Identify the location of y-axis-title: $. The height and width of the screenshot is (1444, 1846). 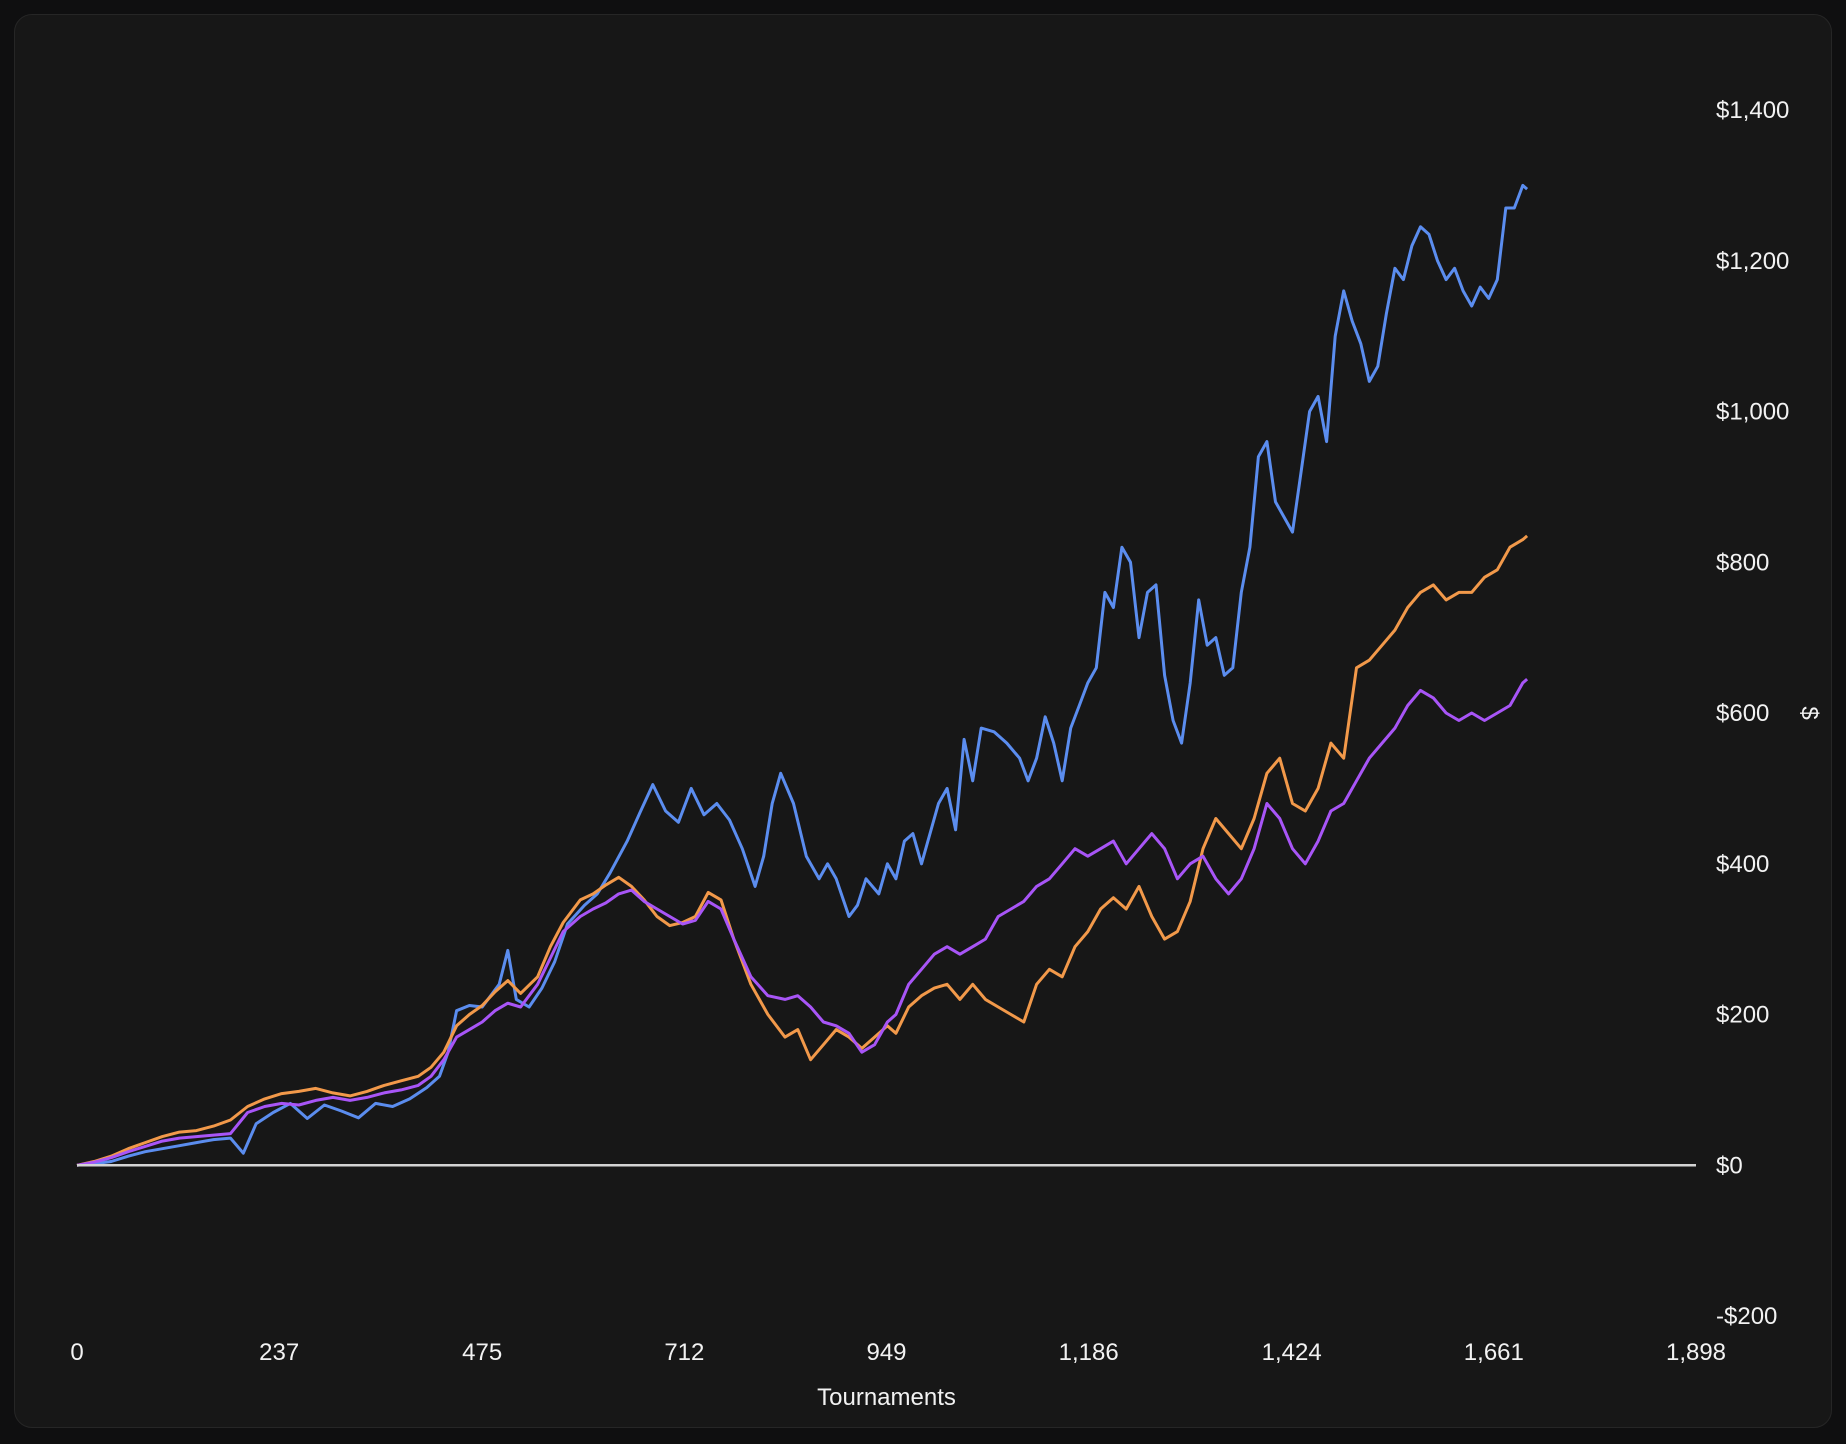
(1809, 712).